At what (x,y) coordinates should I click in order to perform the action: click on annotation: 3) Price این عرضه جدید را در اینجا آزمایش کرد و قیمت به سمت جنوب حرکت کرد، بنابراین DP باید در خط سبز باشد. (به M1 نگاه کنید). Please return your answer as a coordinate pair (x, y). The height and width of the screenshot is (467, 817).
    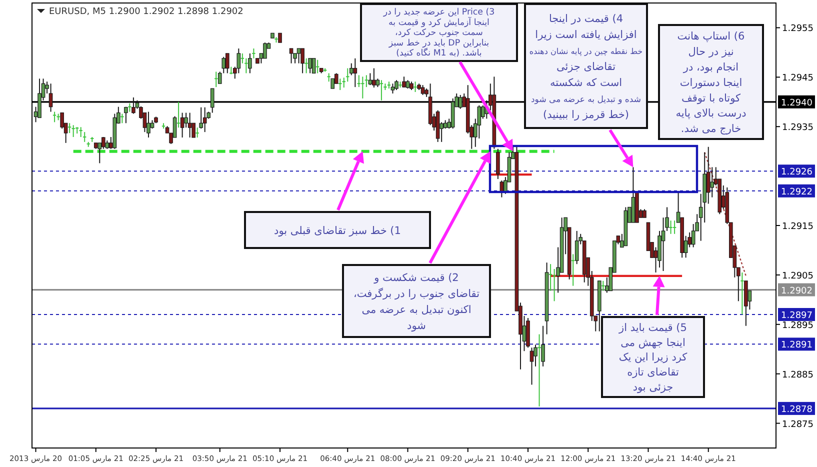
    Looking at the image, I should click on (438, 33).